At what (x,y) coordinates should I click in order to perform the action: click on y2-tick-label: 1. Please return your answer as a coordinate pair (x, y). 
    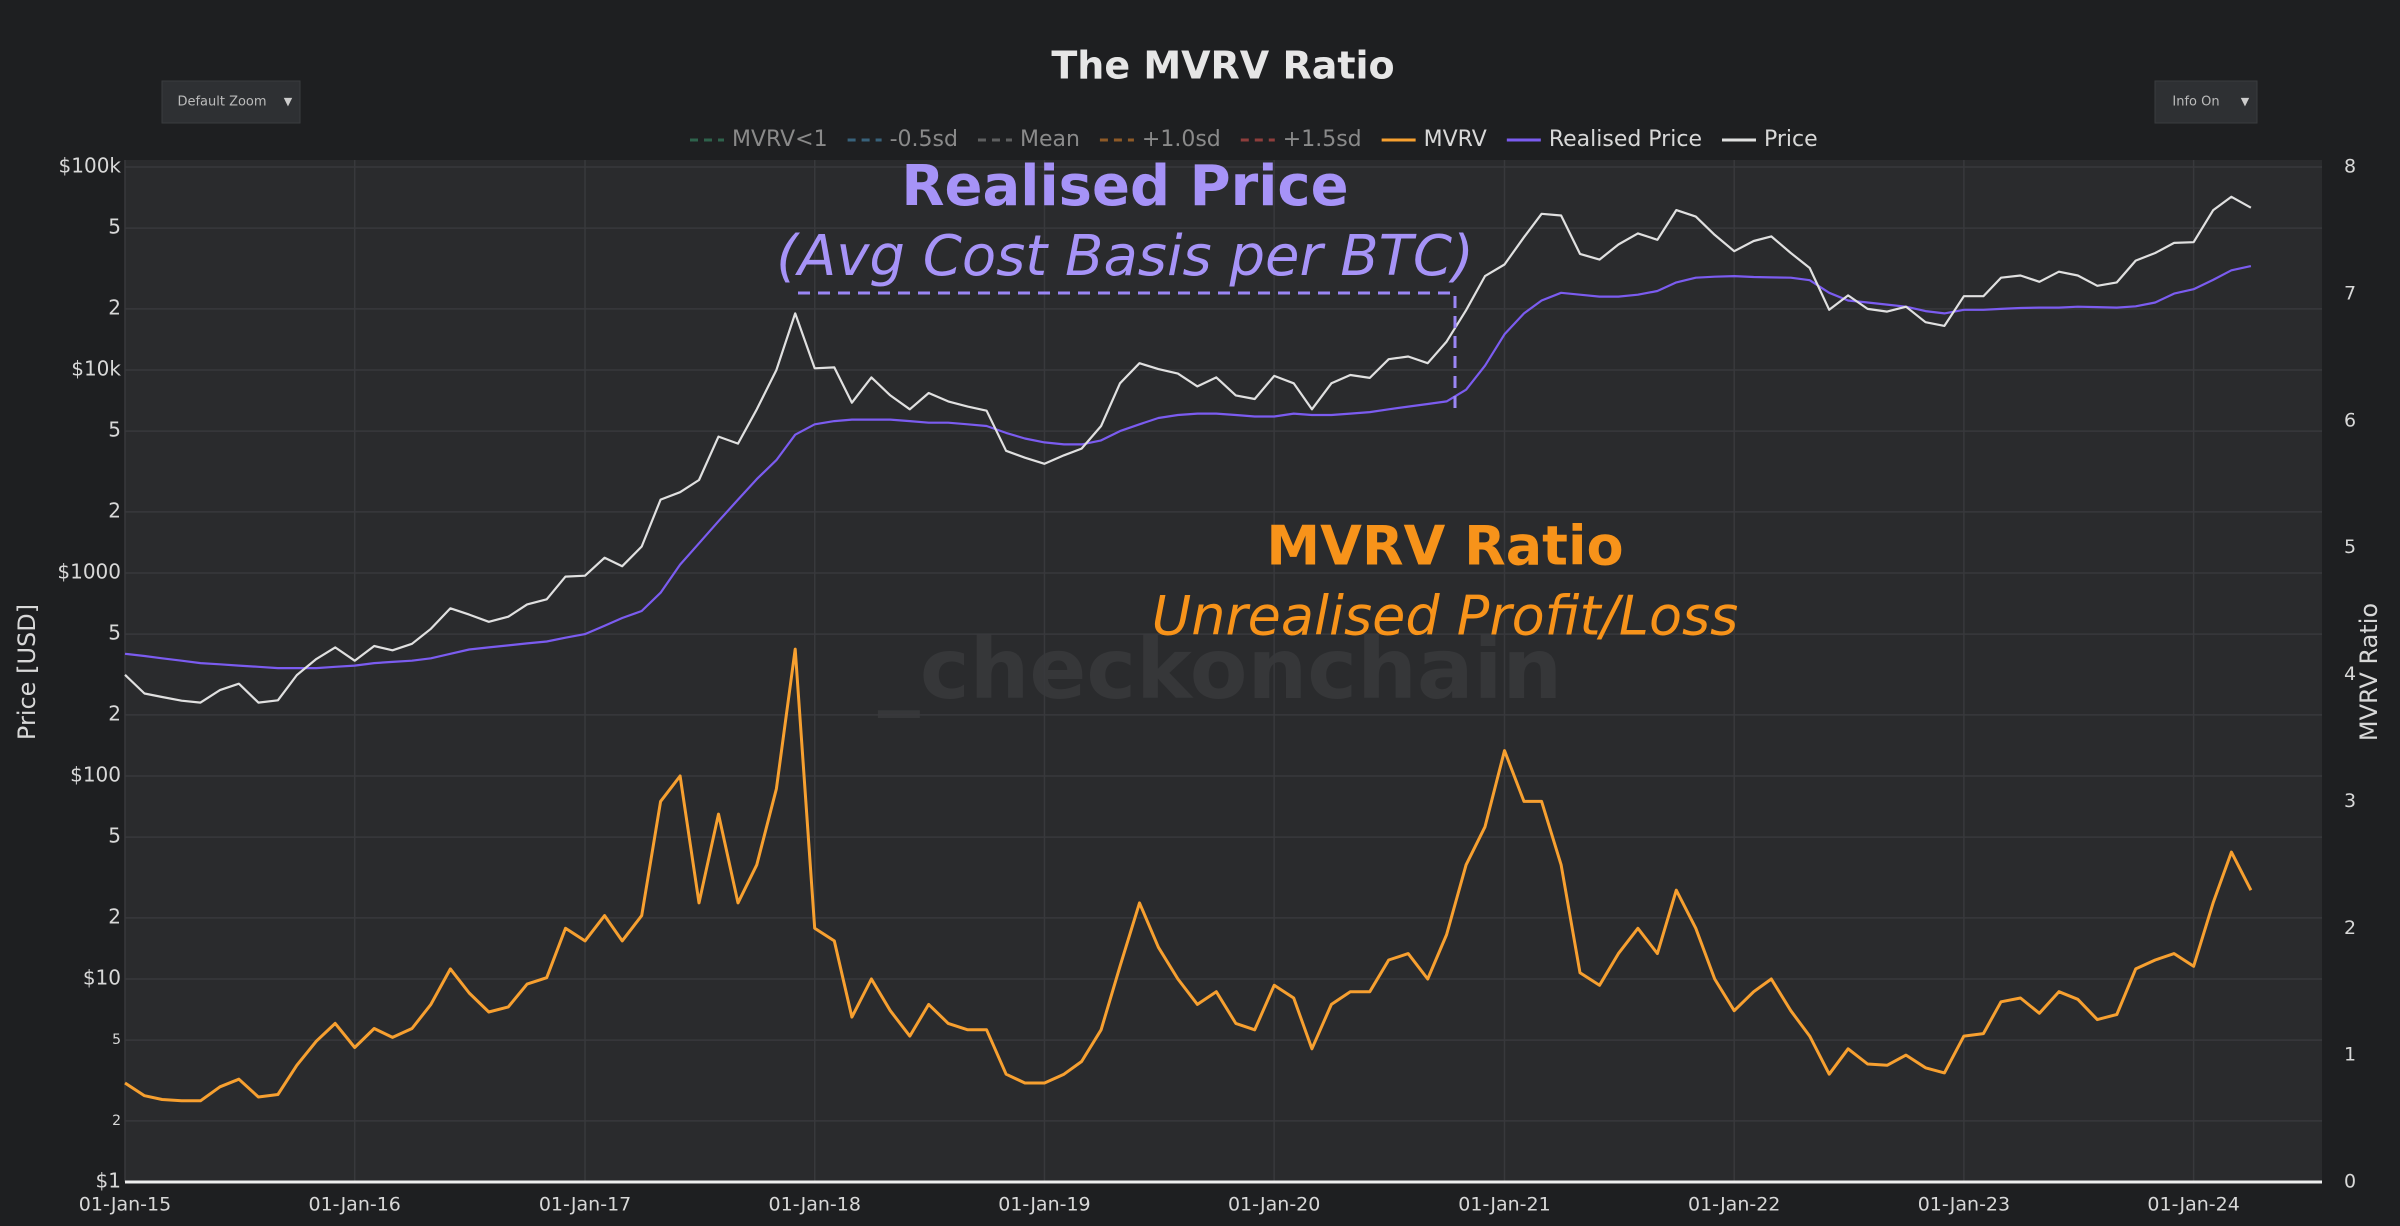
    Looking at the image, I should click on (2350, 1055).